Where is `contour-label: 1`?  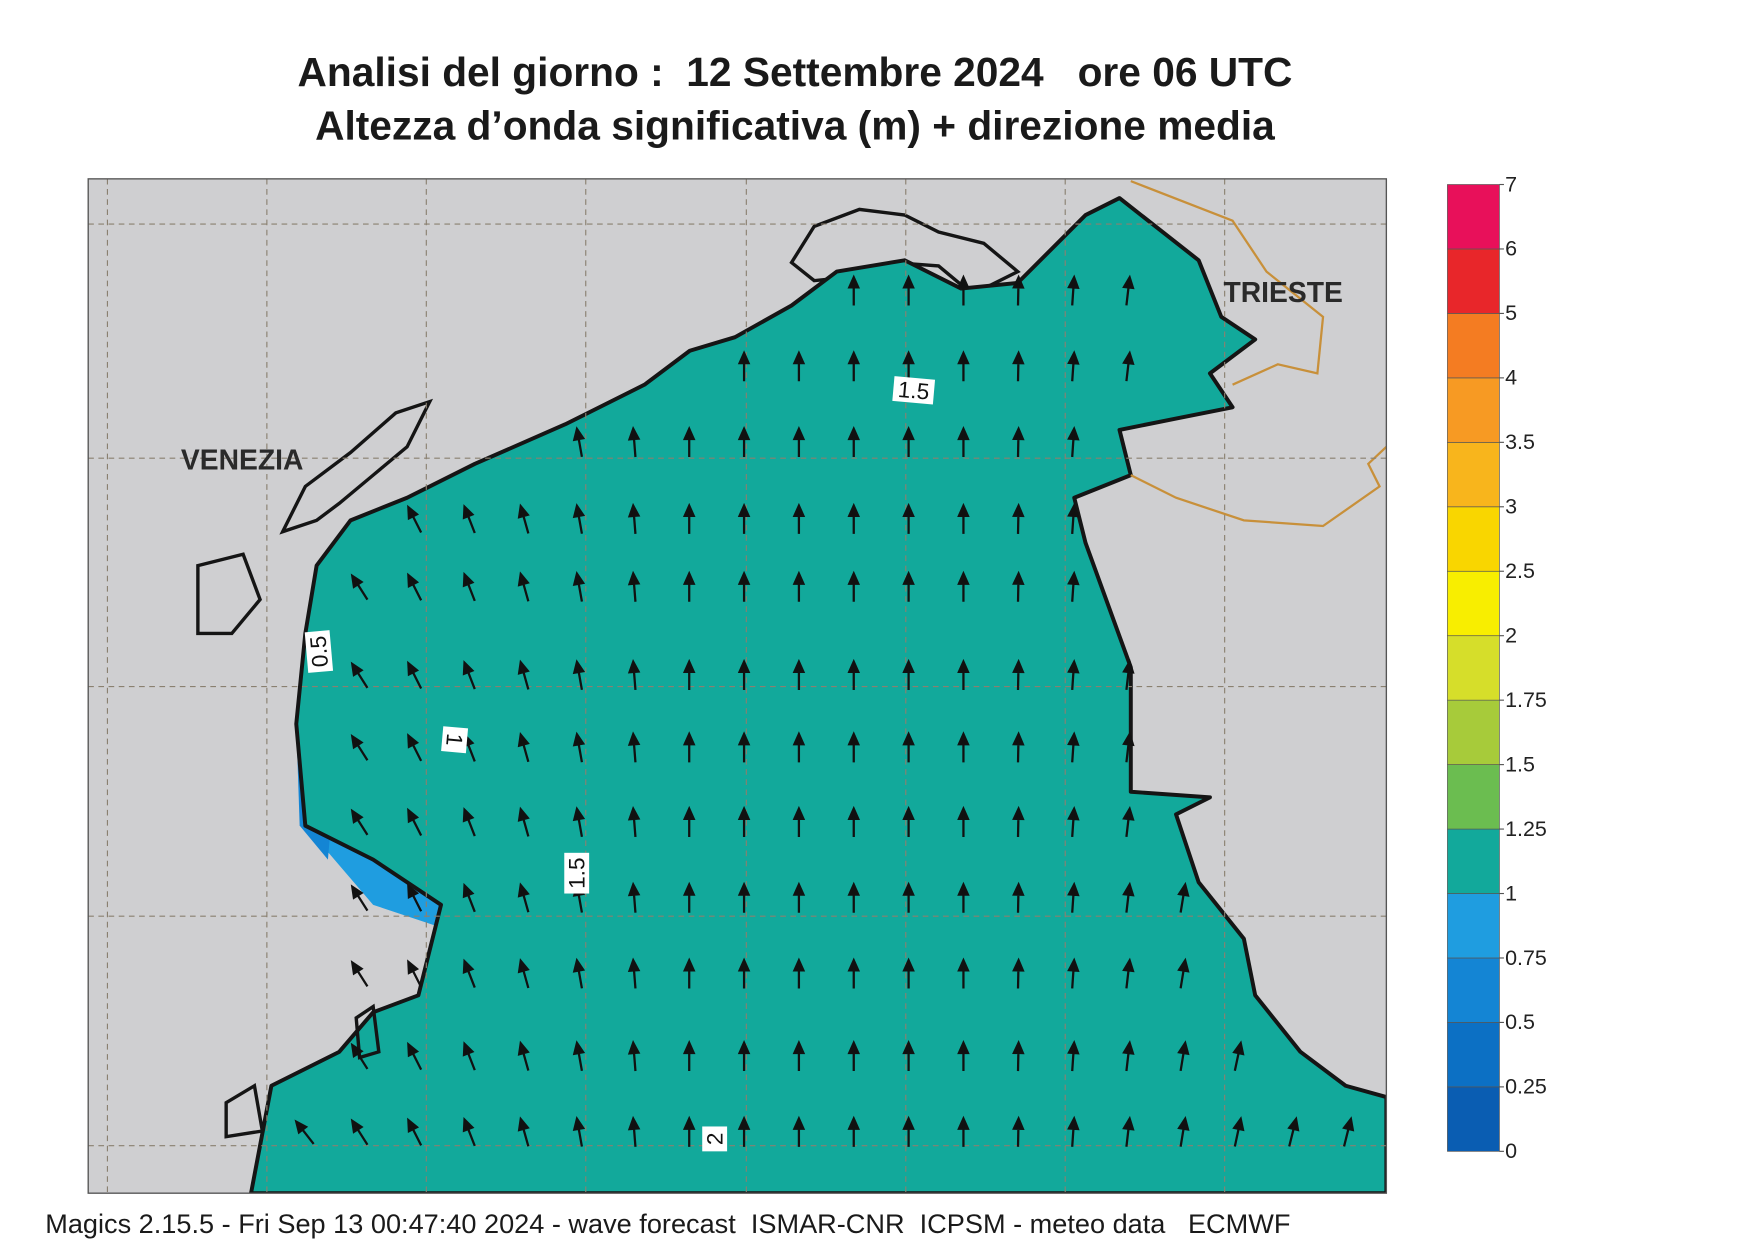 contour-label: 1 is located at coordinates (455, 740).